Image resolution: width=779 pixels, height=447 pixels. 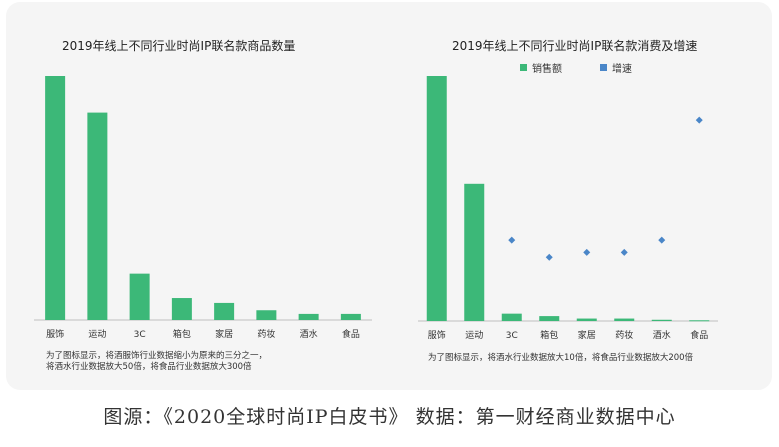 What do you see at coordinates (575, 46) in the screenshot?
I see `right-chart-title: 2019年线上不同行业时尚IP联名款消费及增速` at bounding box center [575, 46].